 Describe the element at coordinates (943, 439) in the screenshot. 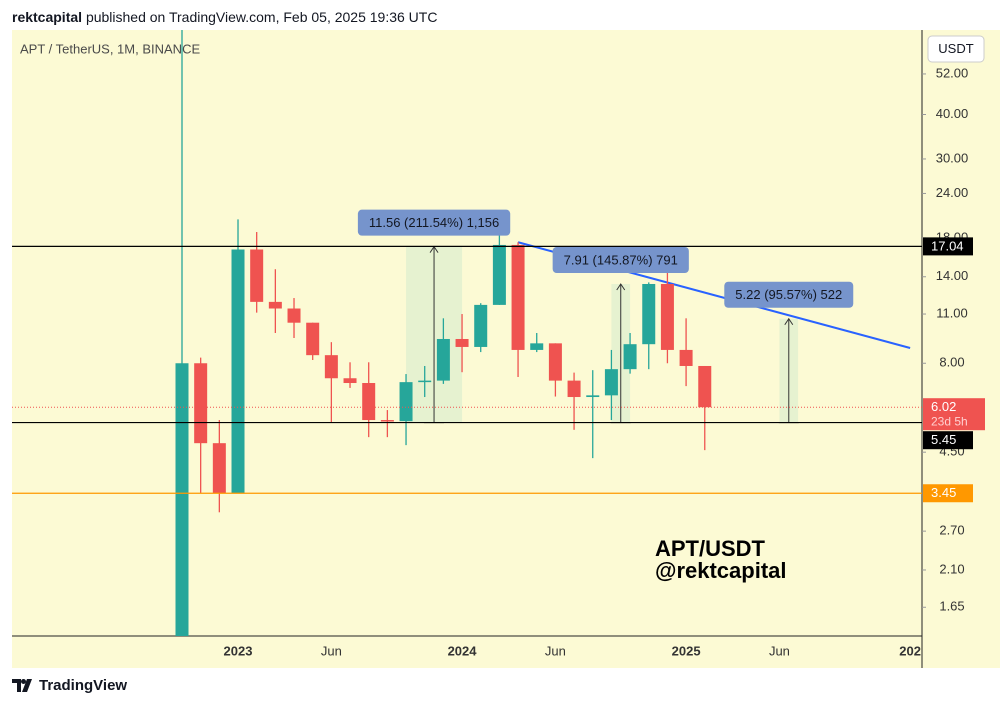

I see `price-tag-label: 5.45` at that location.